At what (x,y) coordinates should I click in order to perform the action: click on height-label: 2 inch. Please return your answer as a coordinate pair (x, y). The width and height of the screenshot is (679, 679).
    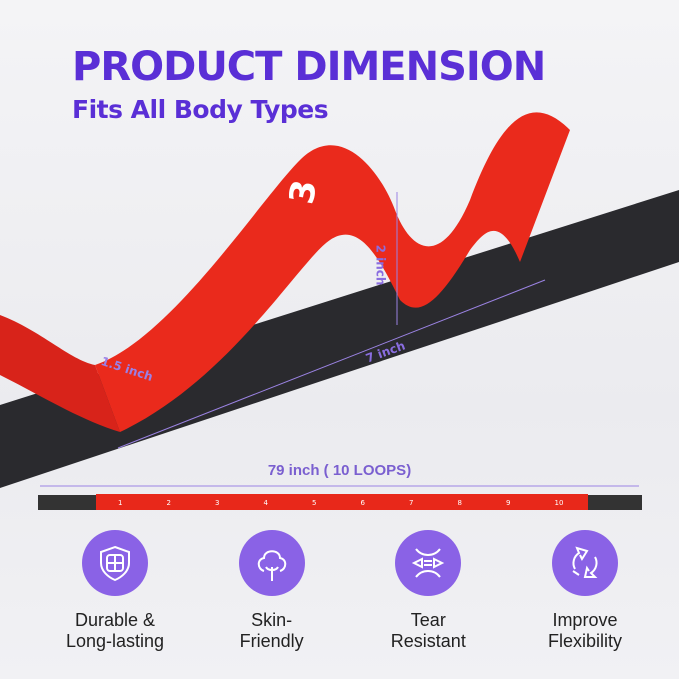
    Looking at the image, I should click on (380, 265).